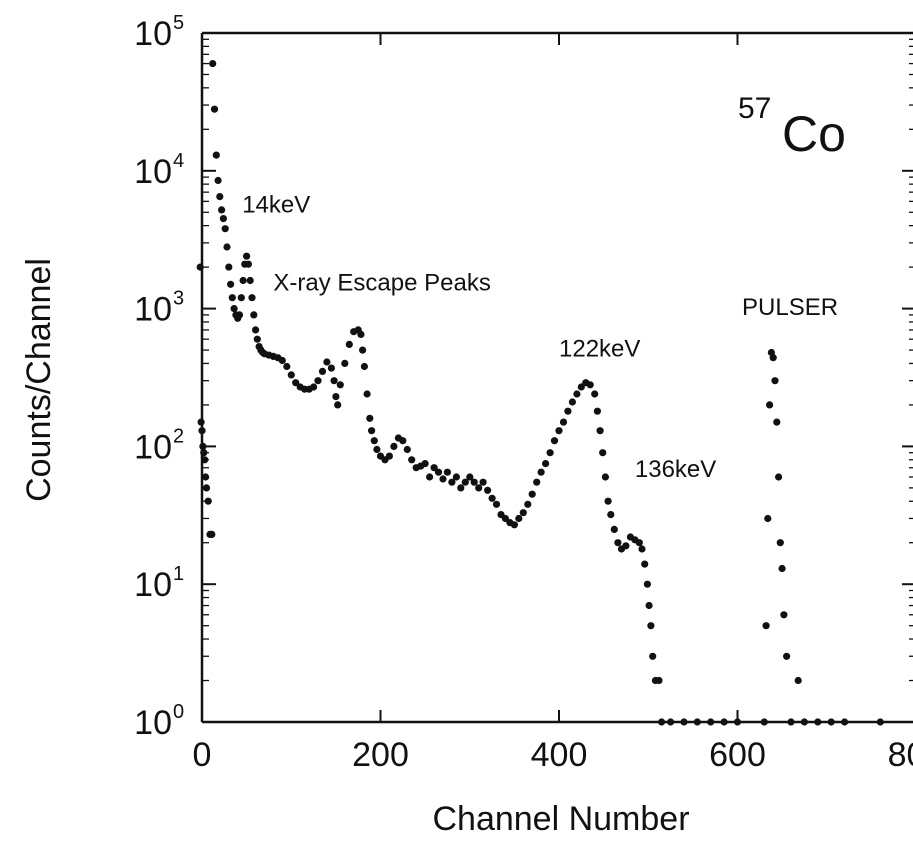 This screenshot has height=842, width=913. What do you see at coordinates (178, 161) in the screenshot?
I see `y-tick-exponent: 4` at bounding box center [178, 161].